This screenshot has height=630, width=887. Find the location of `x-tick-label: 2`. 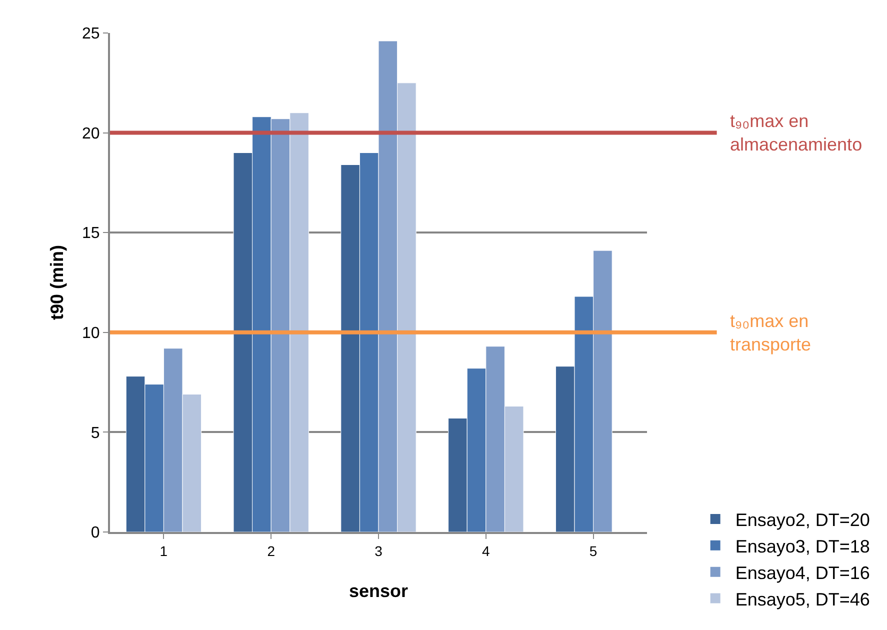

x-tick-label: 2 is located at coordinates (271, 550).